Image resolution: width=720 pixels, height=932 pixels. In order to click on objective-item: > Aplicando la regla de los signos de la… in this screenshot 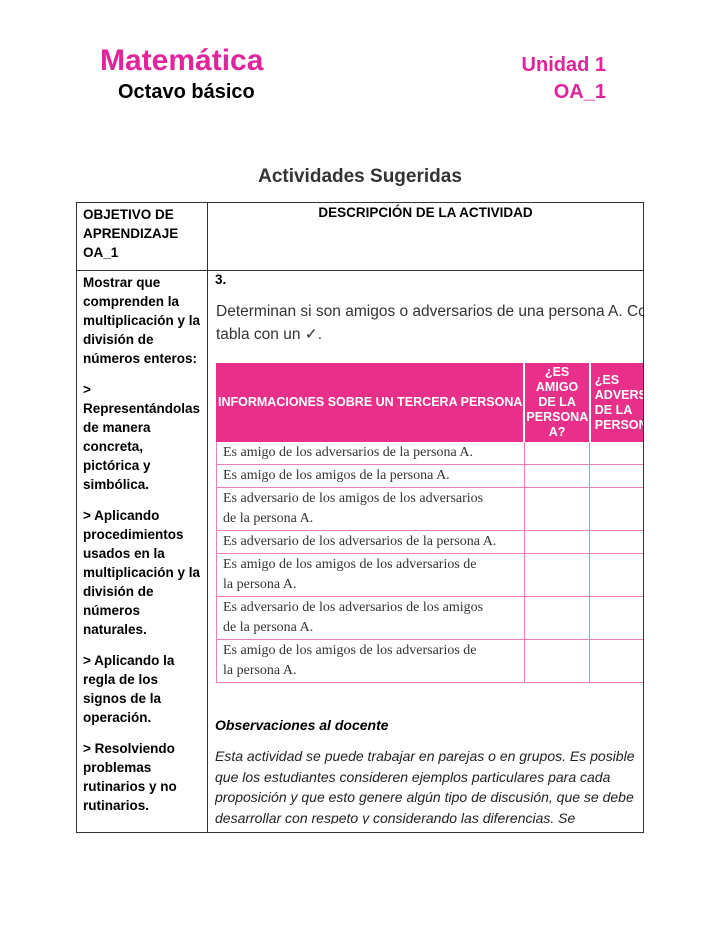, I will do `click(129, 689)`.